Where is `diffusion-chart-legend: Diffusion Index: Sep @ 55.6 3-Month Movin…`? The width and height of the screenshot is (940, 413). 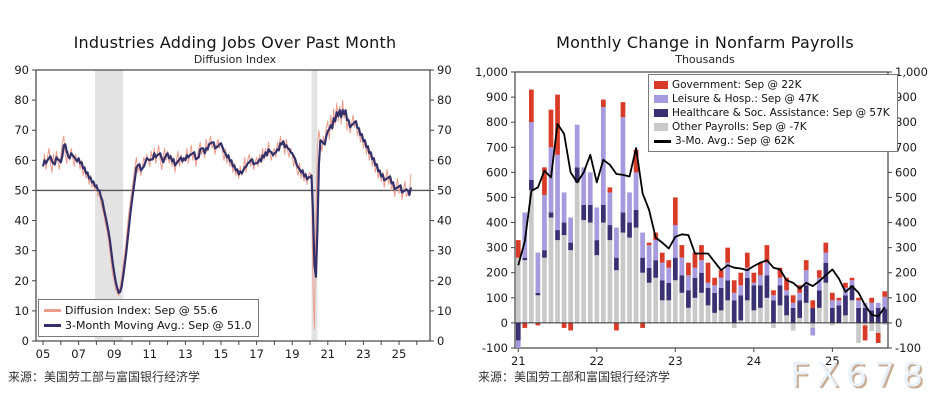
diffusion-chart-legend: Diffusion Index: Sep @ 55.6 3-Month Movin… is located at coordinates (149, 318).